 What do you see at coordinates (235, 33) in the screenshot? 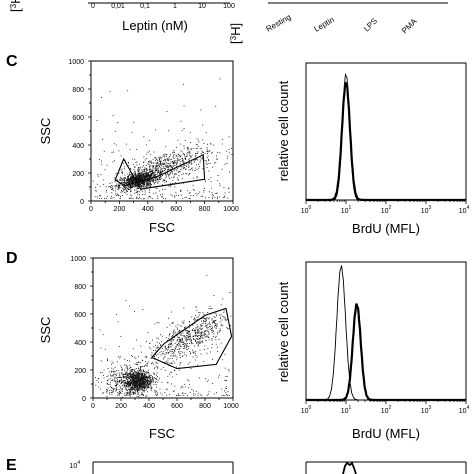
I see `svg-text: [3H]` at bounding box center [235, 33].